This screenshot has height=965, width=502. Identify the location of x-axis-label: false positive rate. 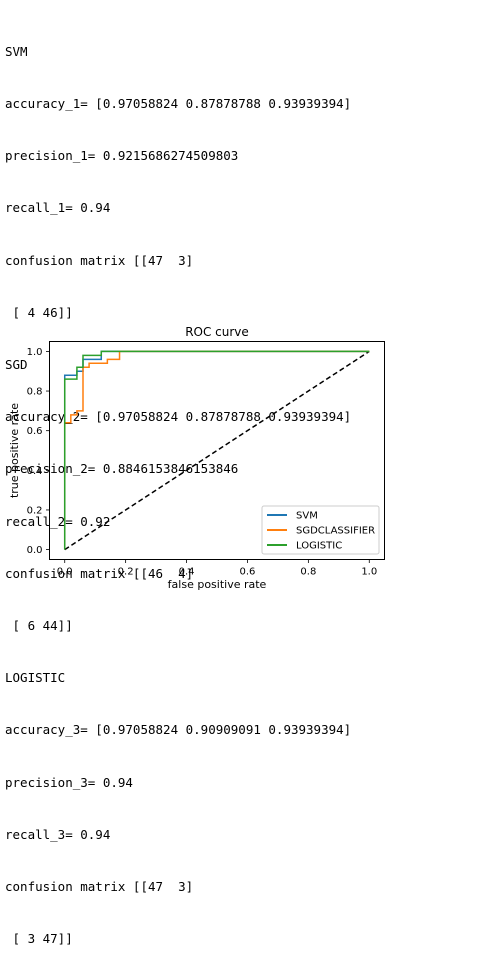
(217, 584).